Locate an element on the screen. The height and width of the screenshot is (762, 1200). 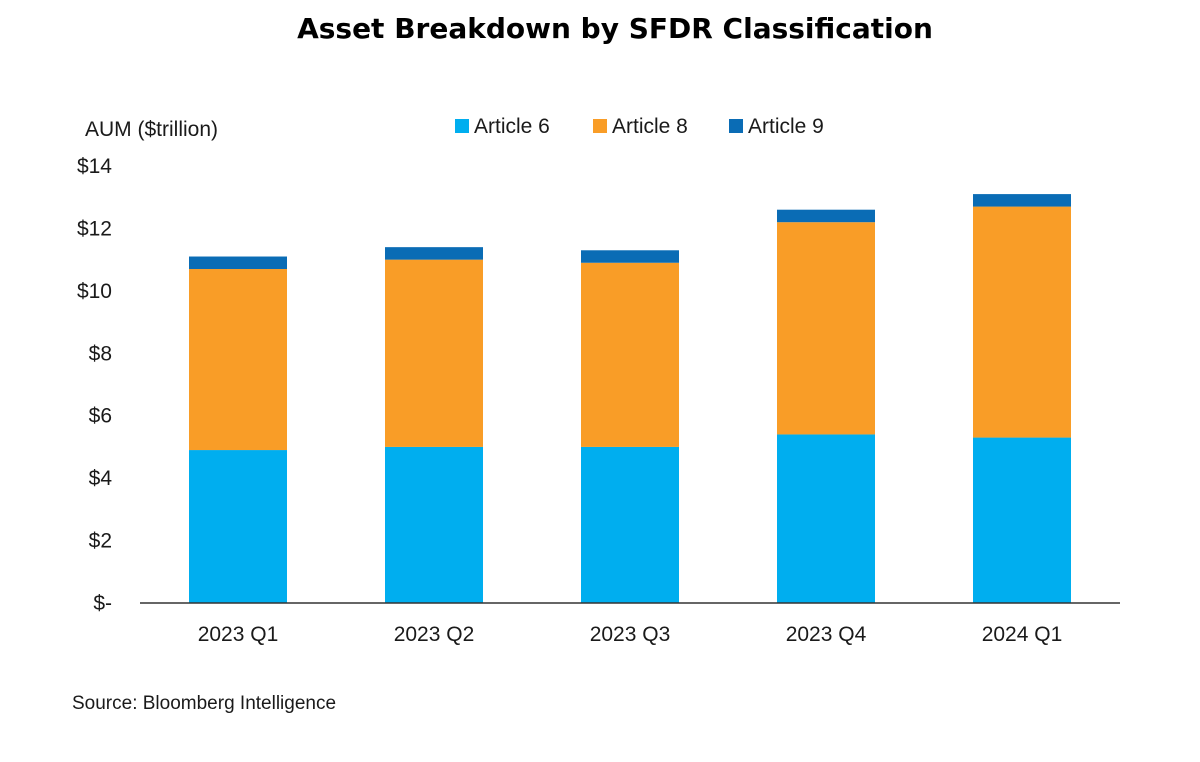
y-tick-label: $- is located at coordinates (102, 603).